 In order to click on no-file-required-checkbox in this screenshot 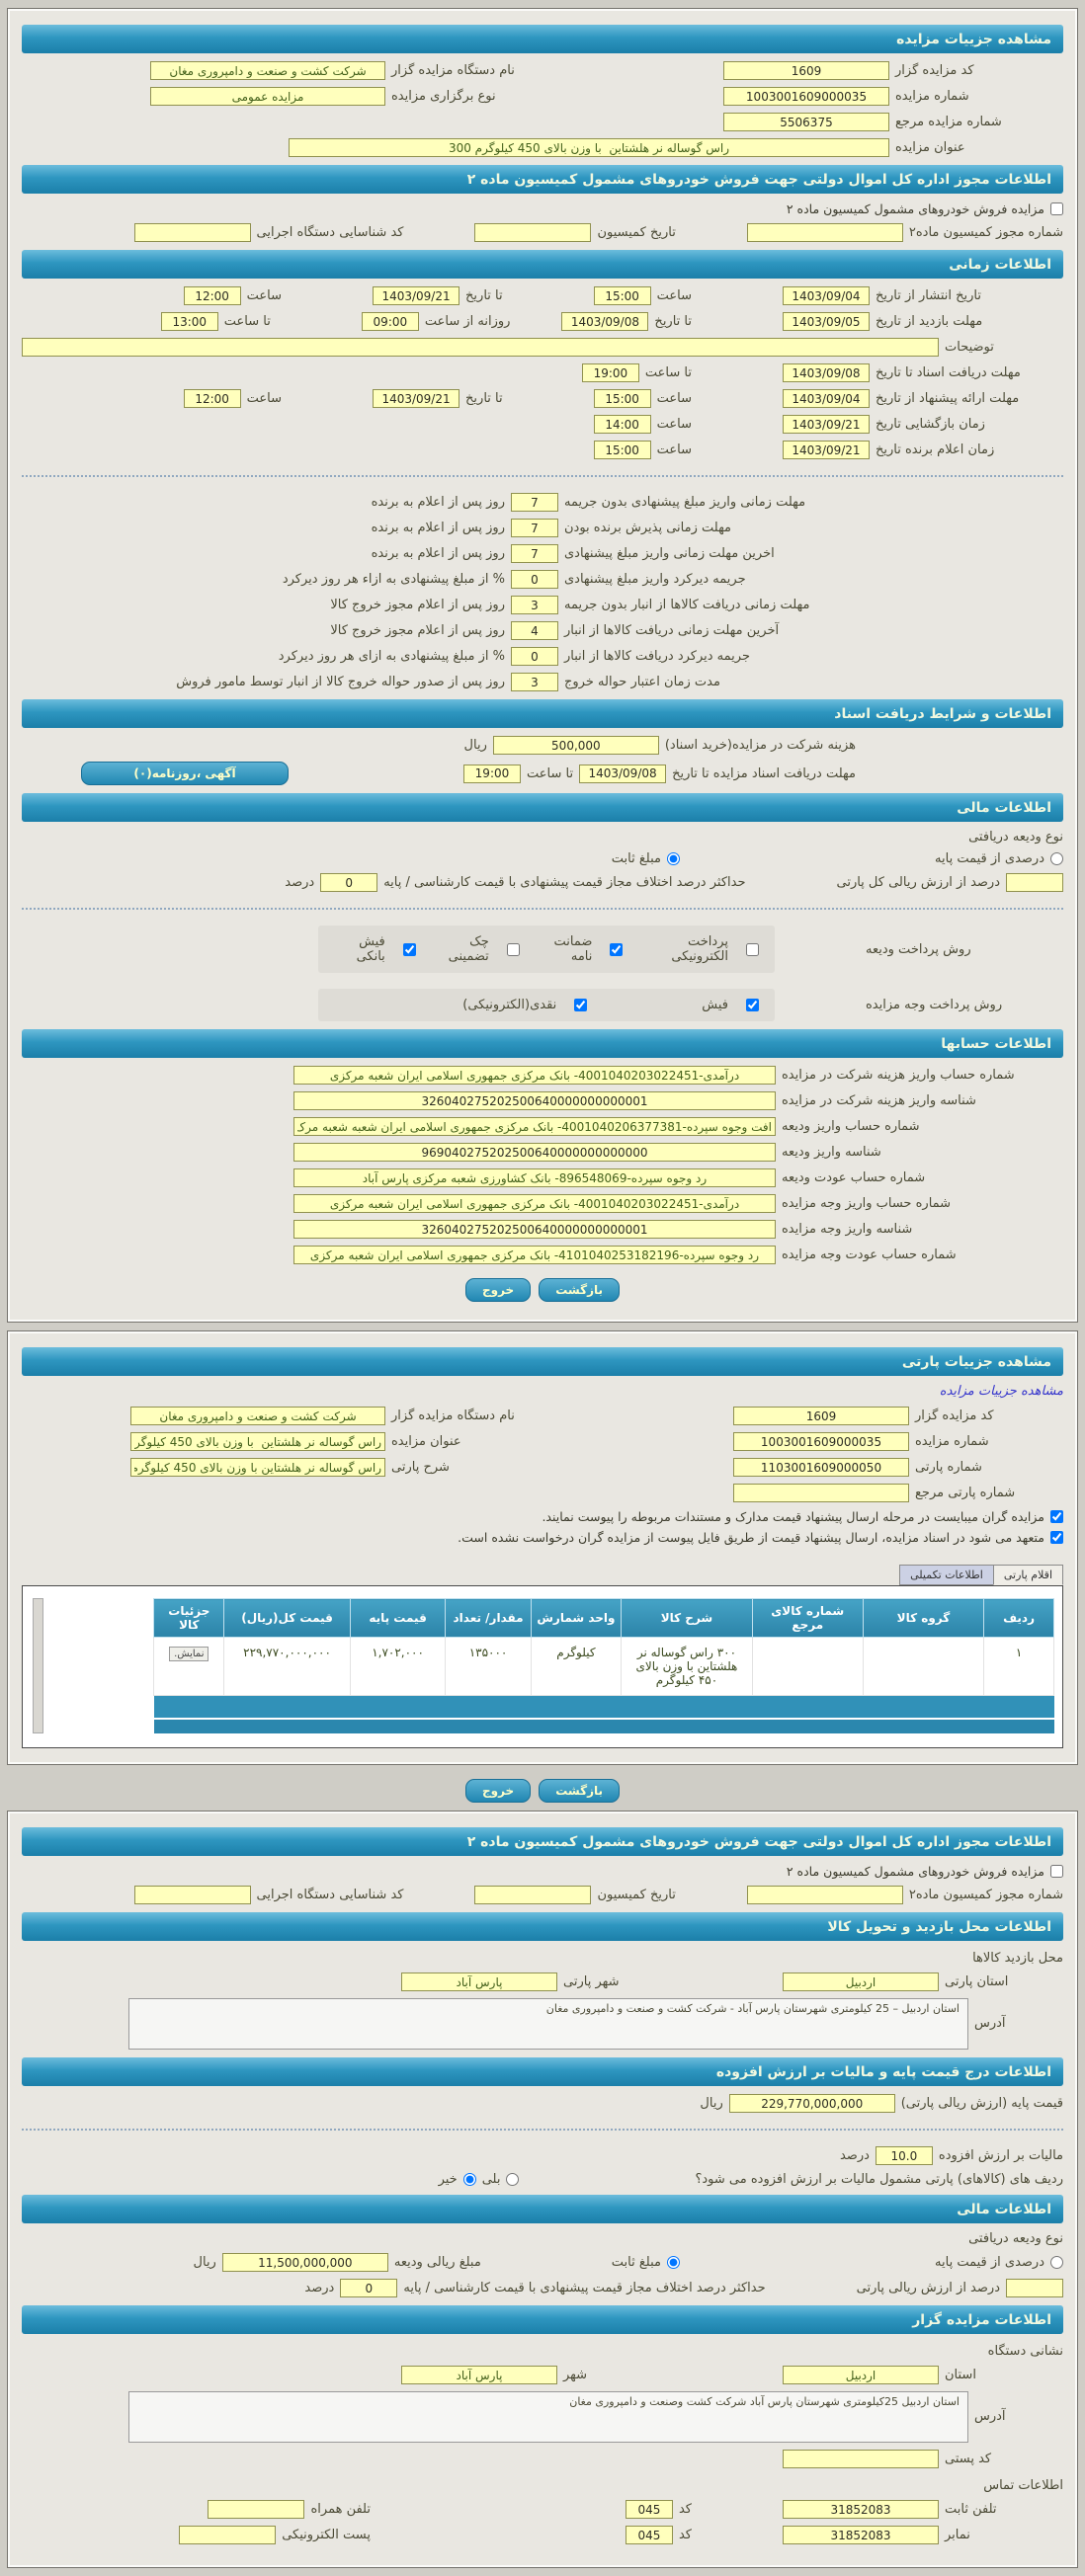, I will do `click(1056, 1537)`.